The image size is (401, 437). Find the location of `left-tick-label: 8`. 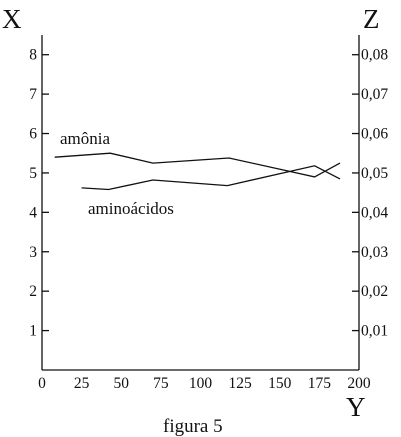

left-tick-label: 8 is located at coordinates (33, 55).